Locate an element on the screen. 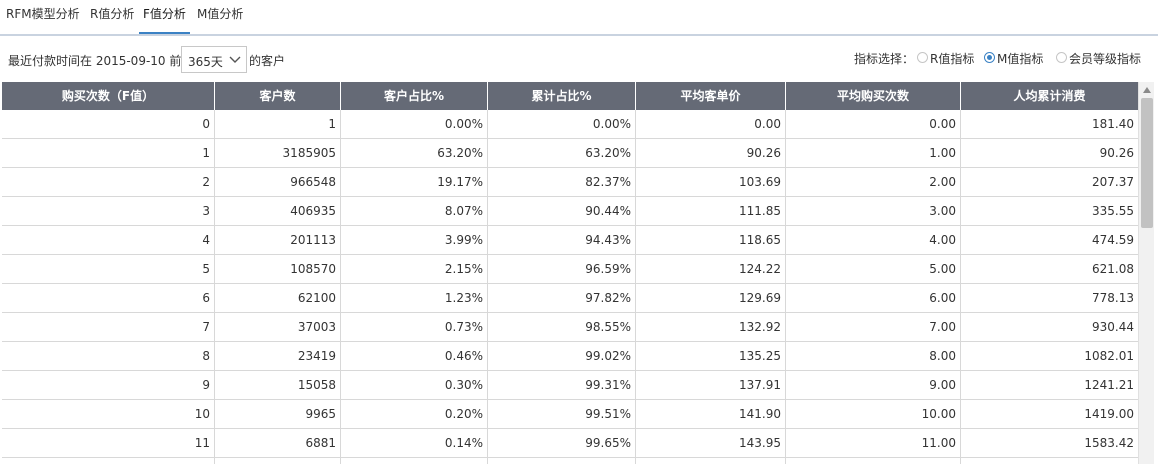  table-row: 10 9965 0.20% 99.51% 141.90 10.00 1419.00 is located at coordinates (570, 414).